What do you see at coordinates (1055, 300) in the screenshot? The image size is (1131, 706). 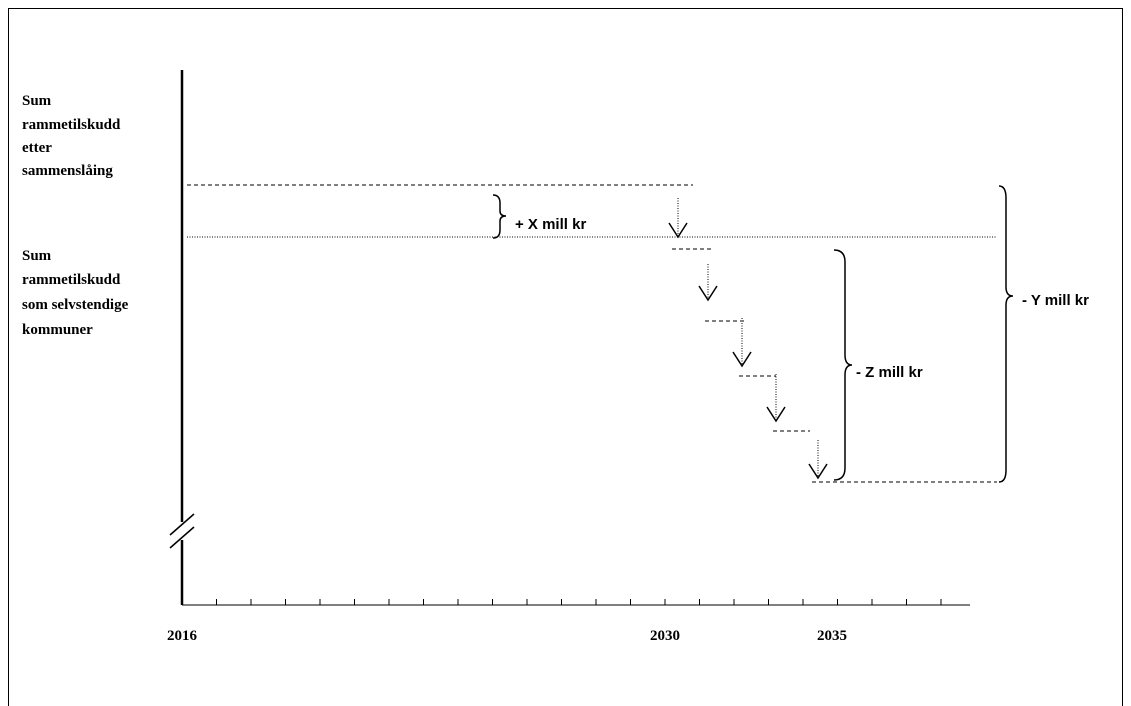 I see `brace-label: - Y mill kr` at bounding box center [1055, 300].